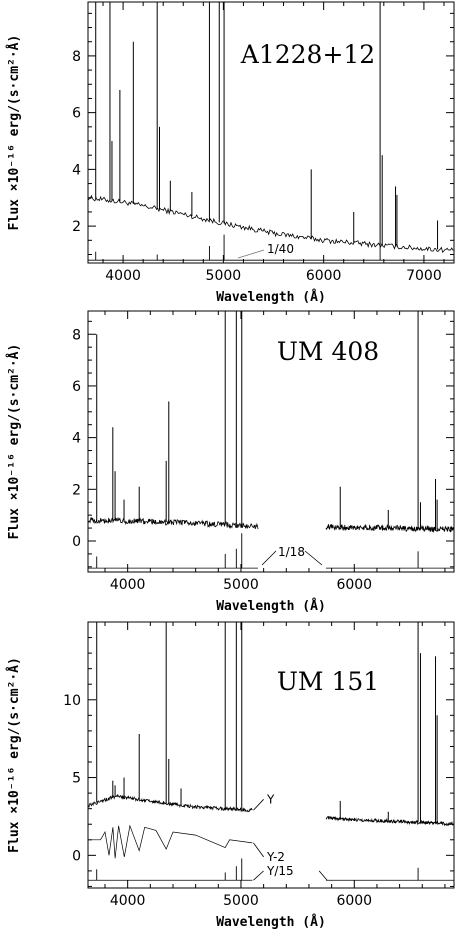 This screenshot has width=467, height=932. I want to click on y-tick-label: 5, so click(76, 779).